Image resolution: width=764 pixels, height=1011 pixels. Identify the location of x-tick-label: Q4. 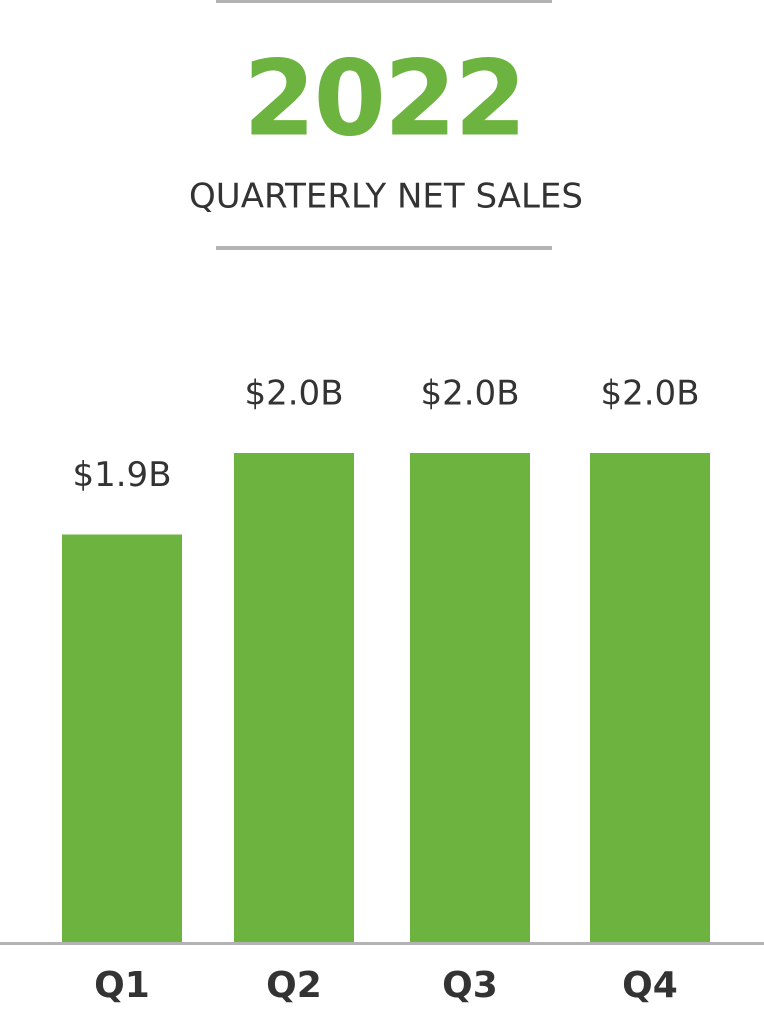
(650, 985).